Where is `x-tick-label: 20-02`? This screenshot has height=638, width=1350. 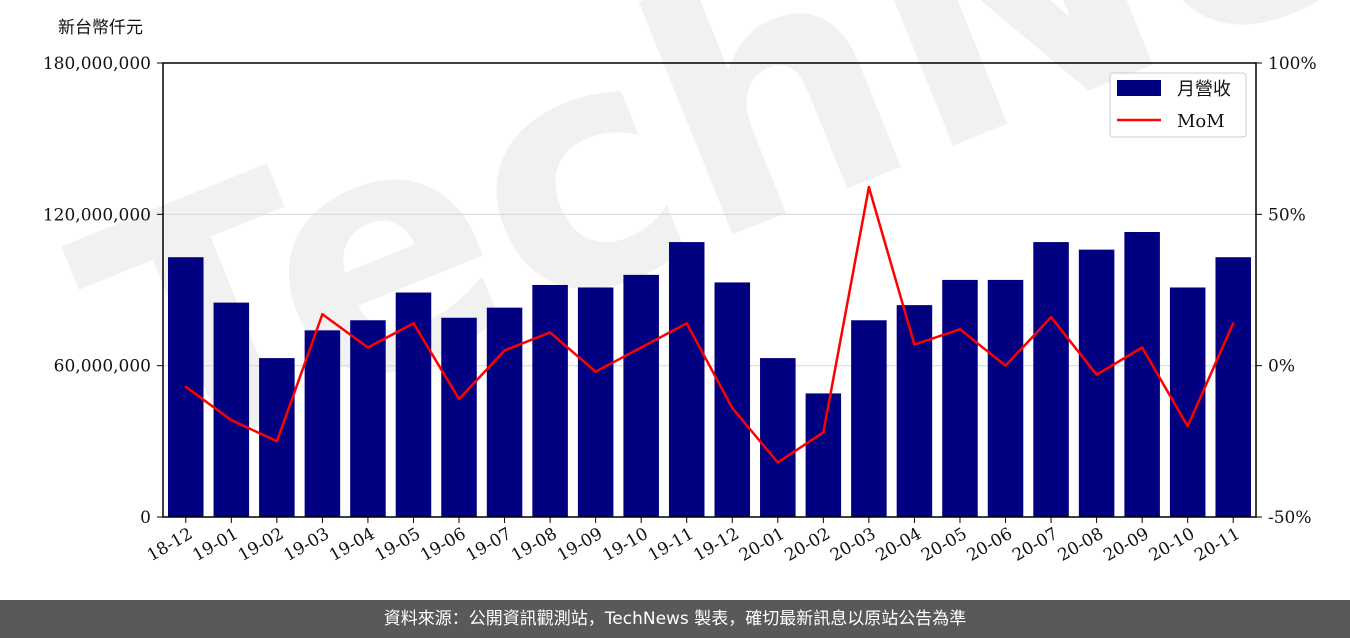 x-tick-label: 20-02 is located at coordinates (807, 545).